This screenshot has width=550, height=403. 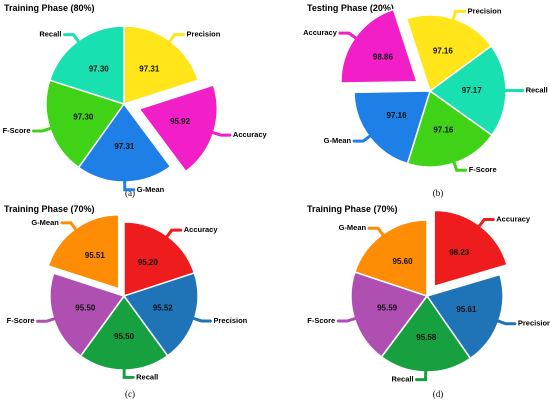 I want to click on pie-slice-accuracy, so click(x=379, y=46).